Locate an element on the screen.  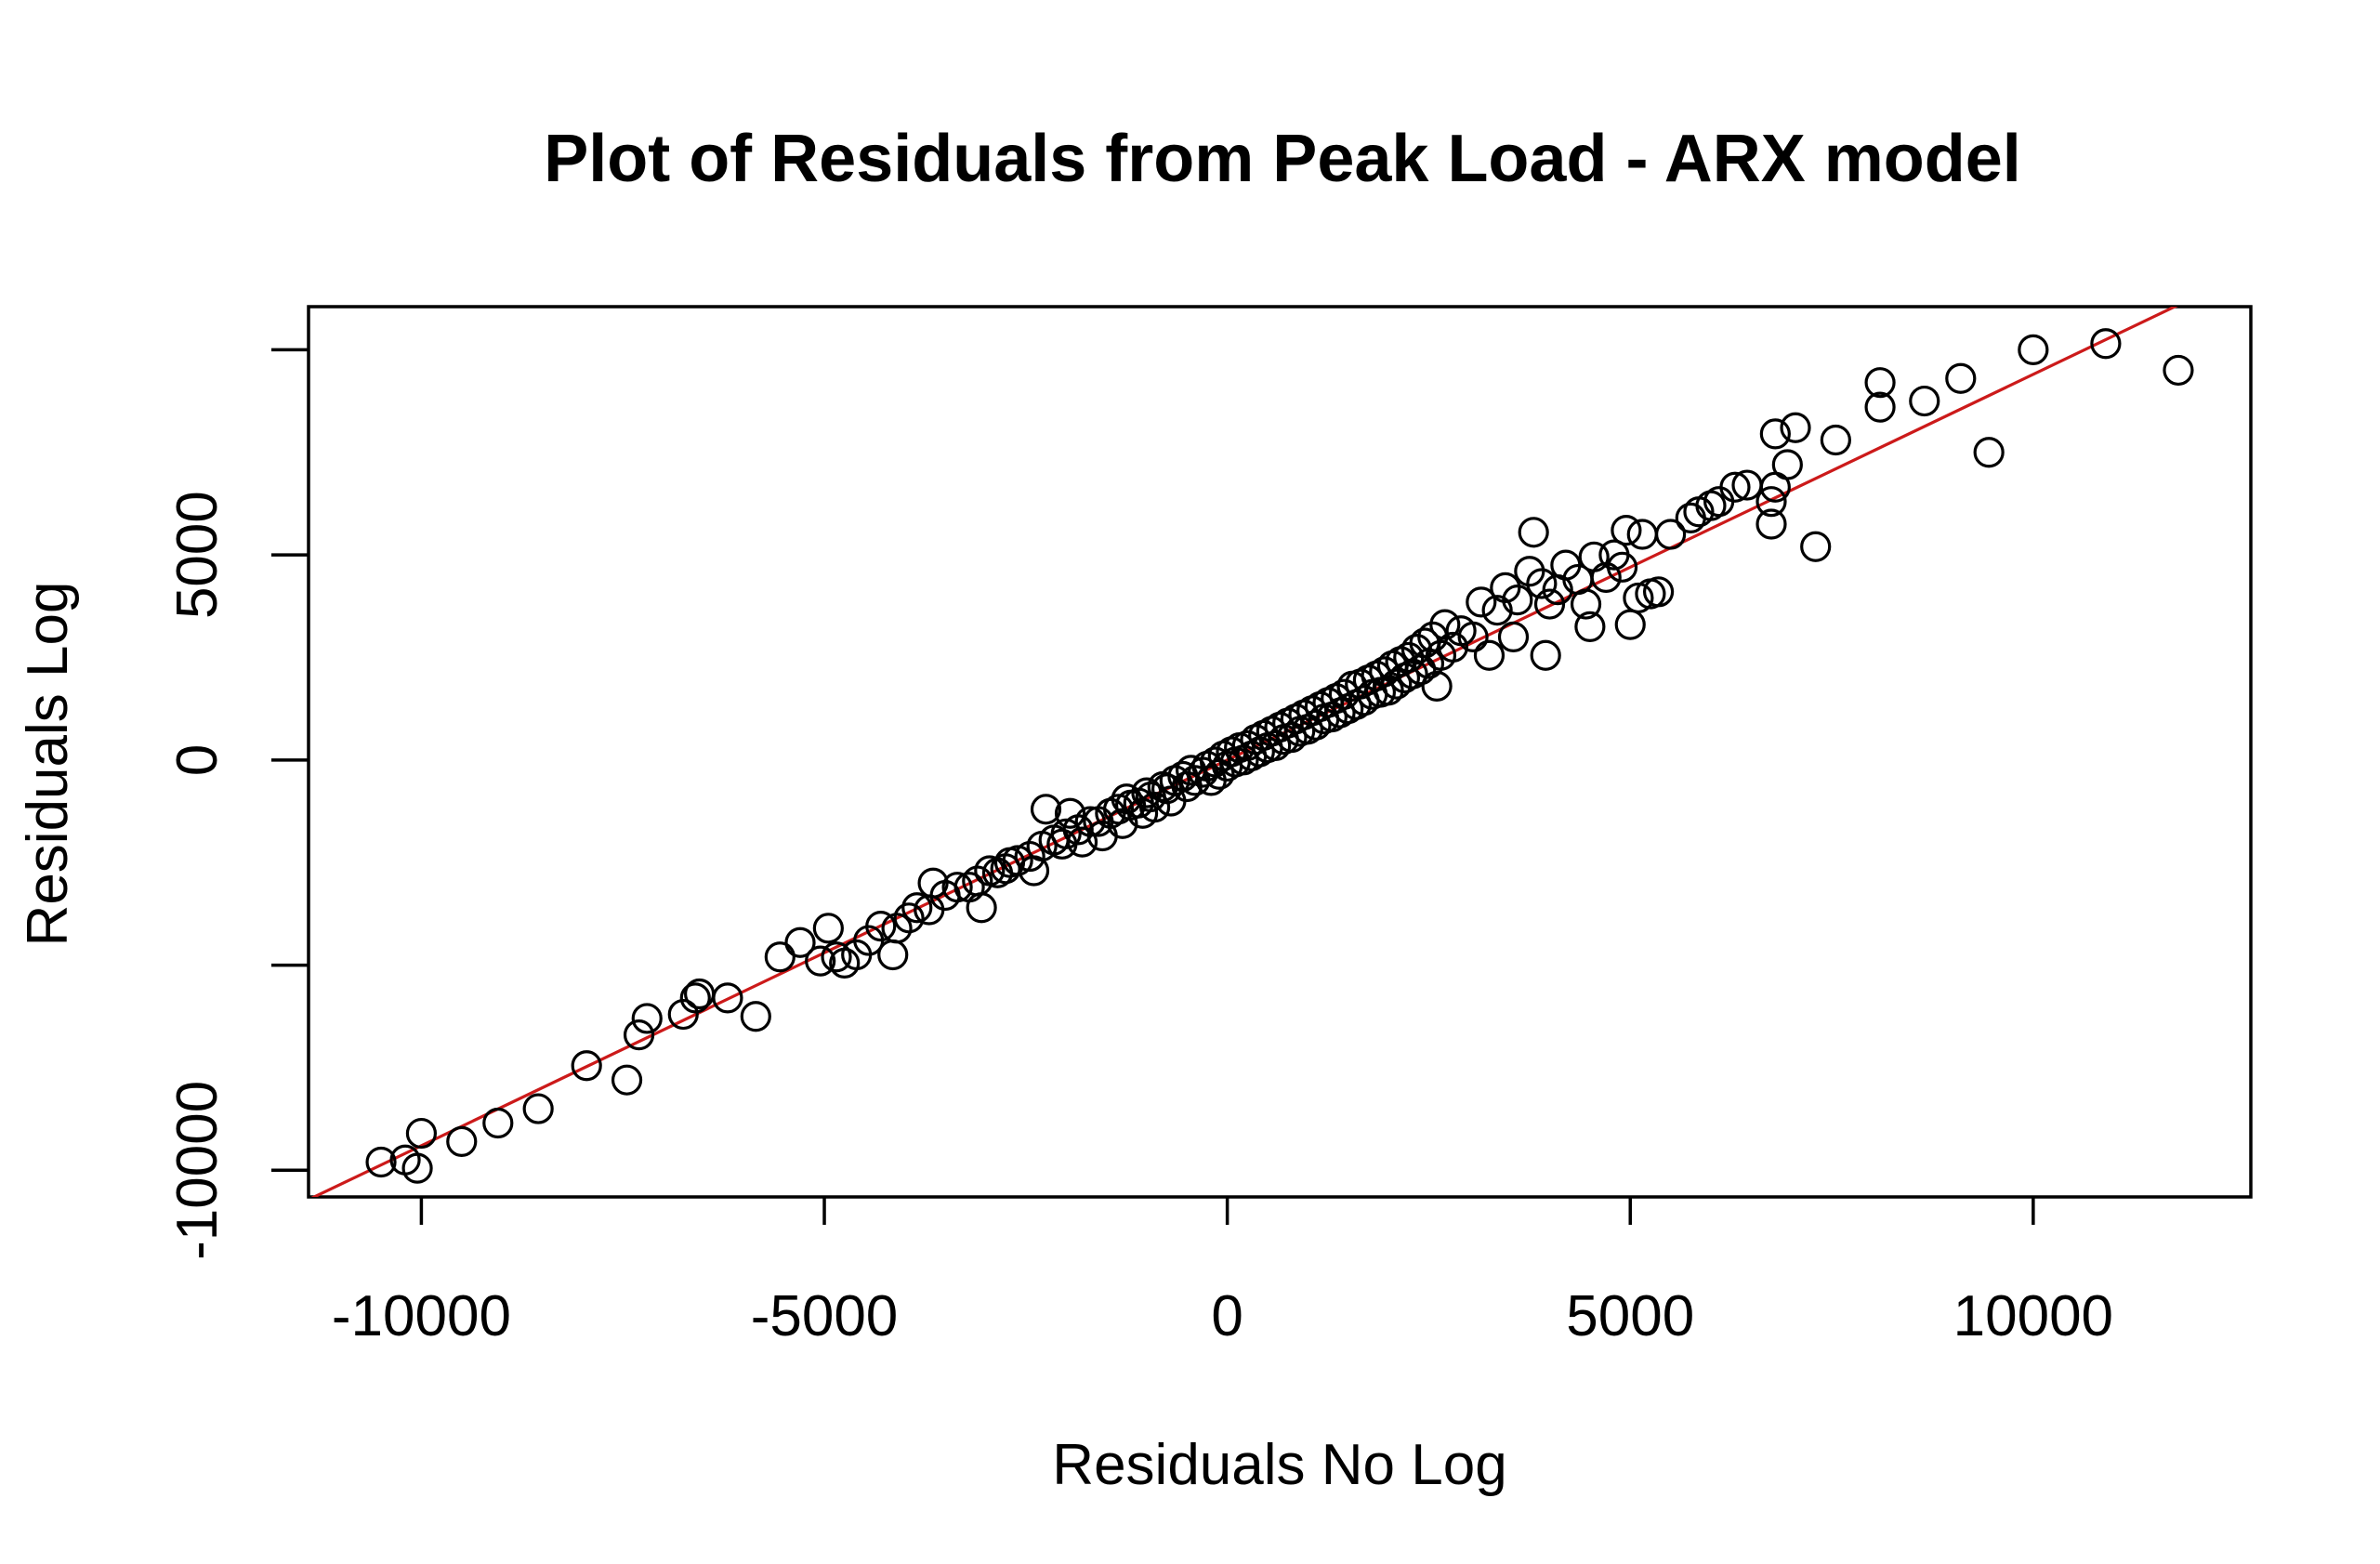
x-tick-label: 10000 is located at coordinates (2033, 1316).